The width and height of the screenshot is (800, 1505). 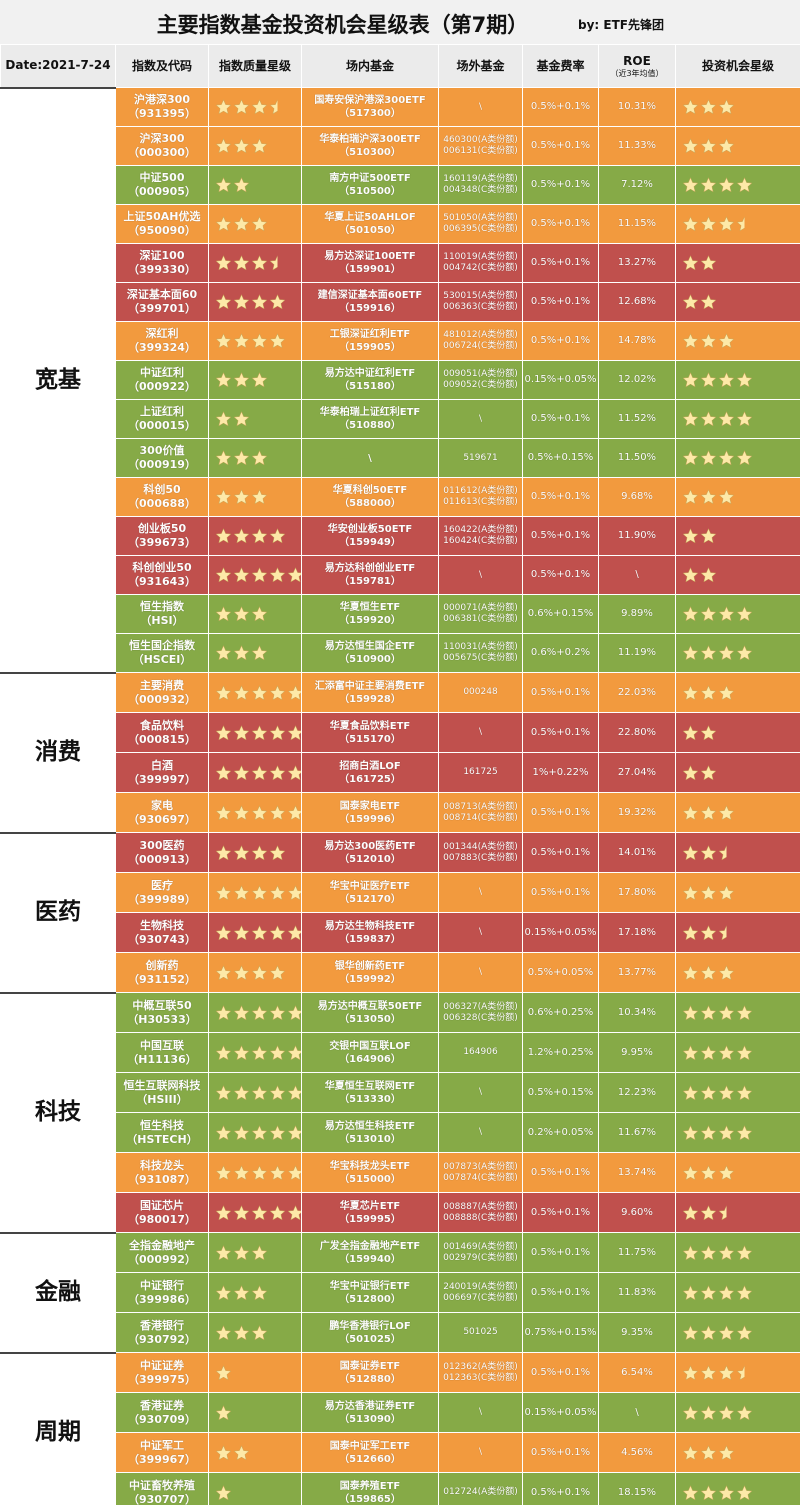 What do you see at coordinates (480, 812) in the screenshot?
I see `otc-fund: 008713(A类份额) 008714(C类份额)` at bounding box center [480, 812].